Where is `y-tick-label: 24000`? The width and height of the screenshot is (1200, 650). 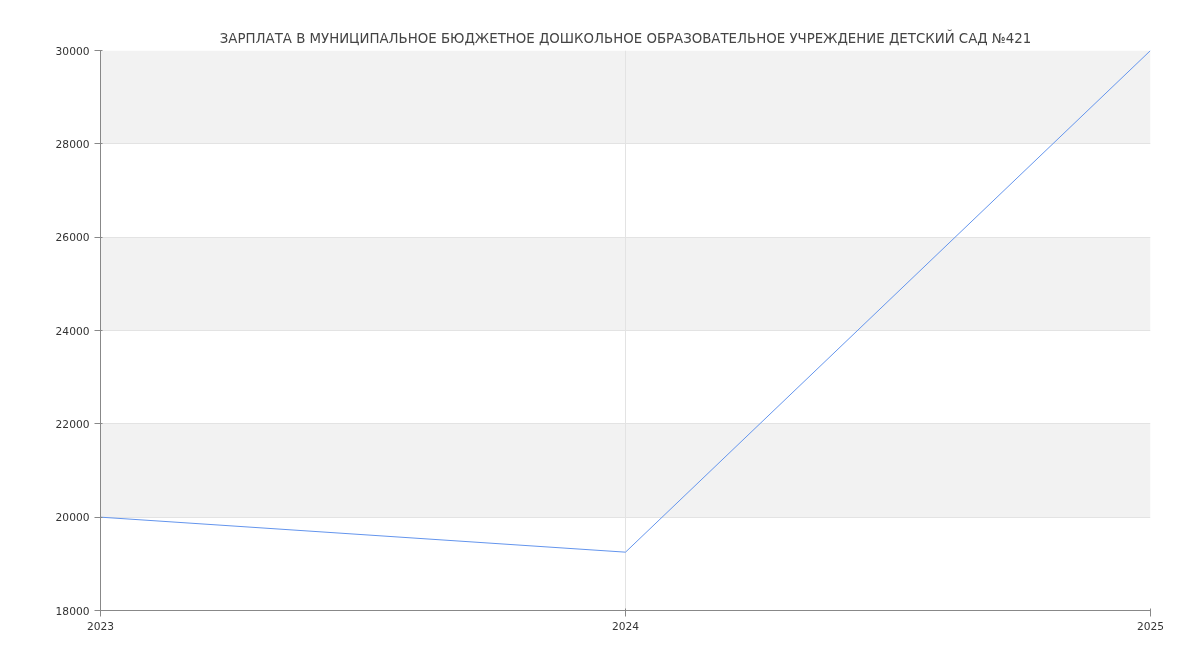
y-tick-label: 24000 is located at coordinates (72, 331).